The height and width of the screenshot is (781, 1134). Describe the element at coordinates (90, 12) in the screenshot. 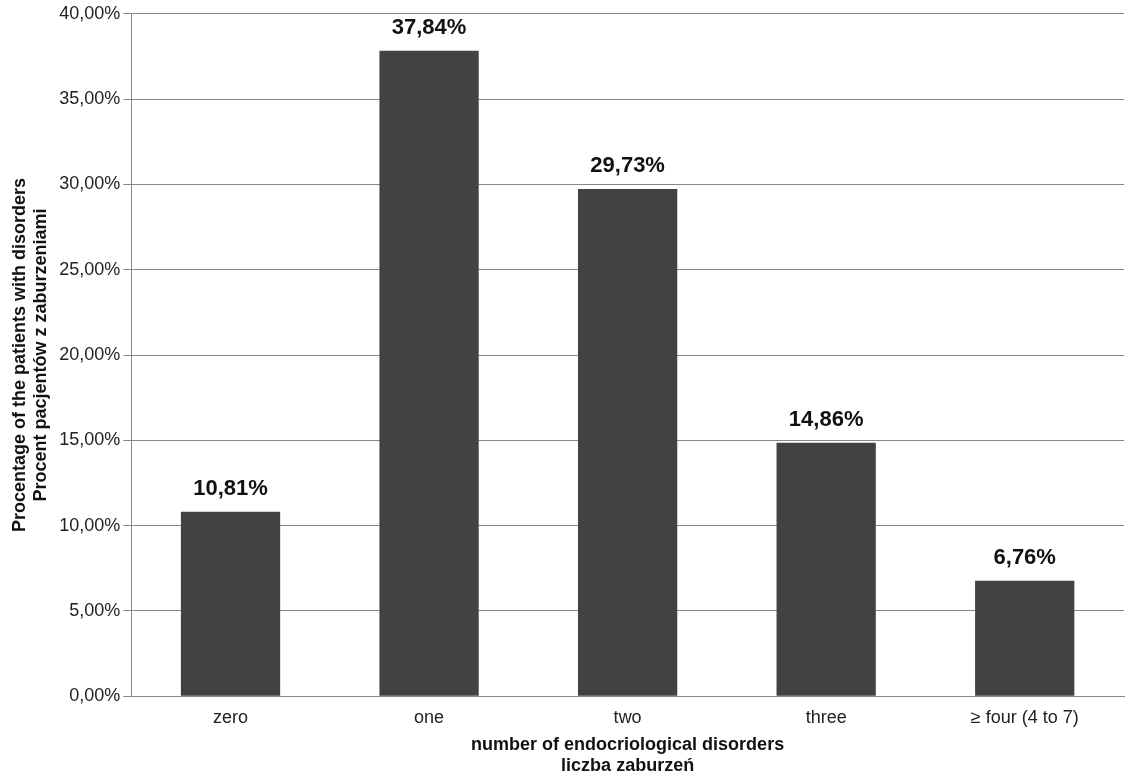

I see `y-tick-label: 40,00%` at that location.